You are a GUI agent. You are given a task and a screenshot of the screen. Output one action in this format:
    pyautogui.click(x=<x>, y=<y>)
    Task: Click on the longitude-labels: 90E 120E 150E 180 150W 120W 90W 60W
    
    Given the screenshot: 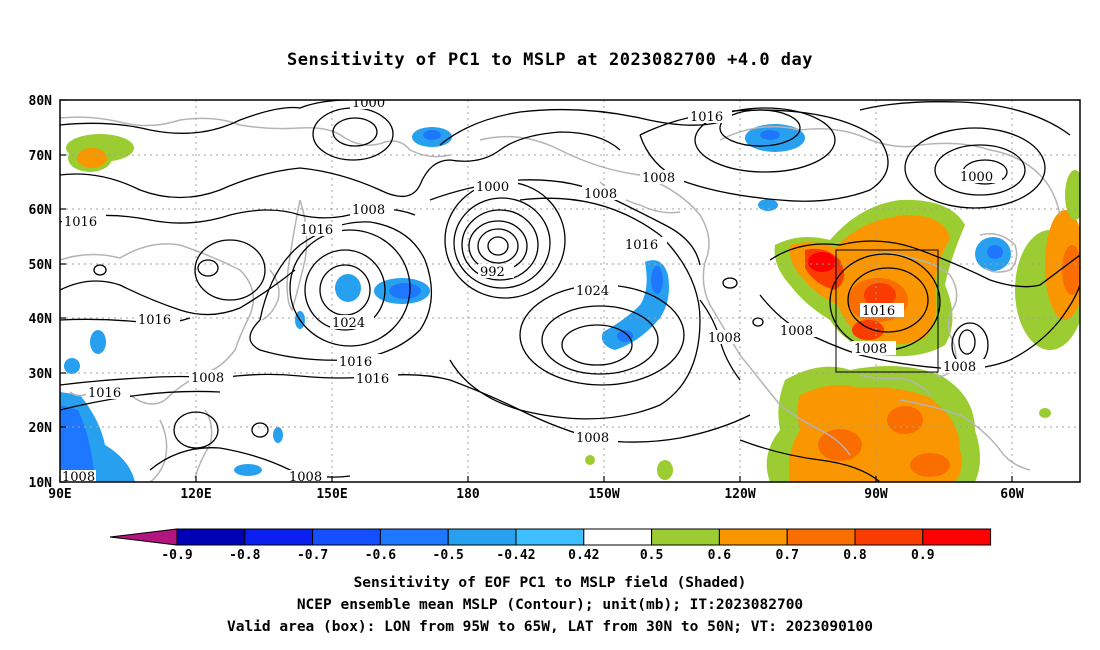 What is the action you would take?
    pyautogui.click(x=536, y=494)
    